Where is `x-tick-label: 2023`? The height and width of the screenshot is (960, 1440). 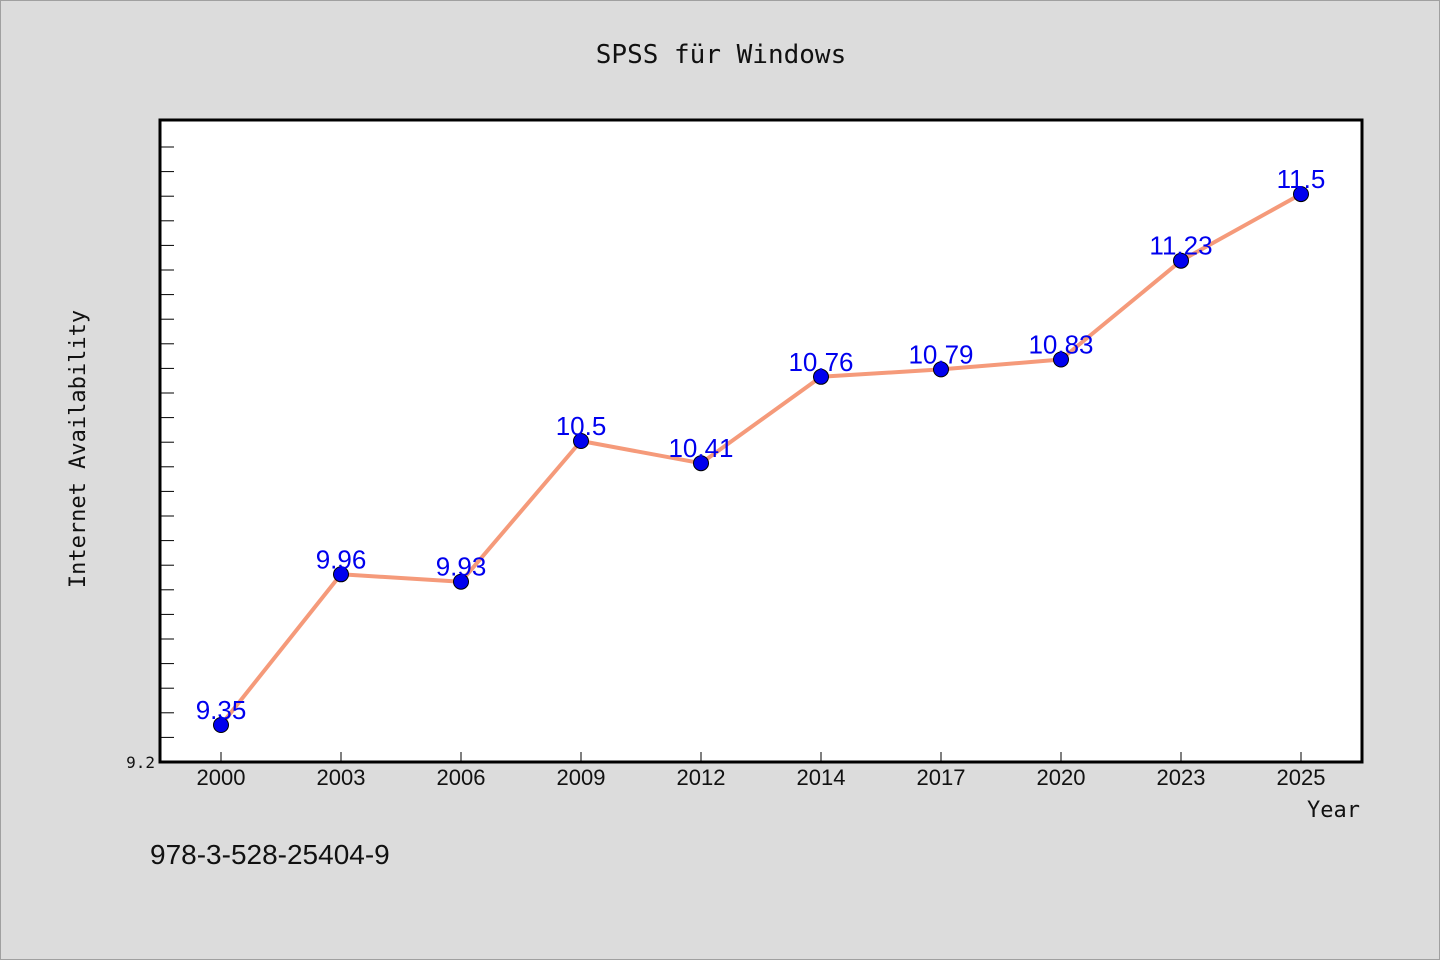 x-tick-label: 2023 is located at coordinates (1181, 777).